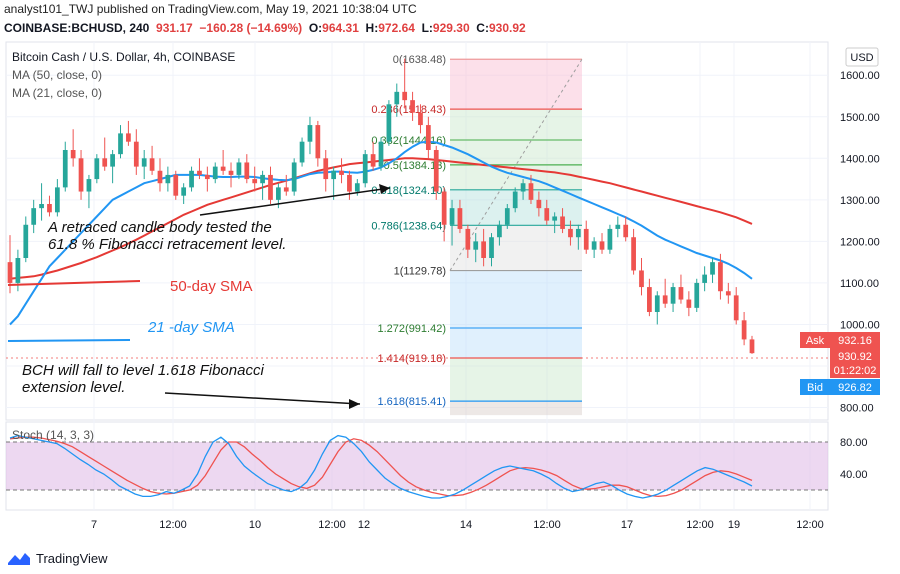 The width and height of the screenshot is (900, 574). What do you see at coordinates (77, 28) in the screenshot?
I see `symbol: COINBASE:BCHUSD, 240` at bounding box center [77, 28].